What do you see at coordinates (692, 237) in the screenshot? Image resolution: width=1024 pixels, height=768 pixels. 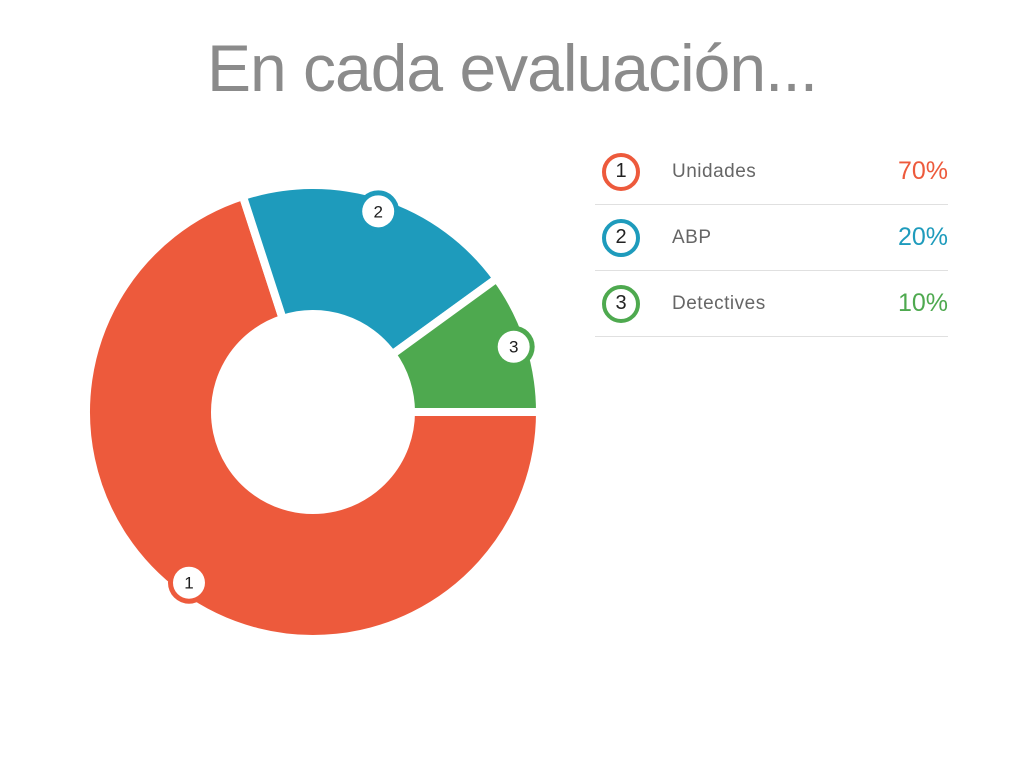 I see `legend-label-abp: ABP` at bounding box center [692, 237].